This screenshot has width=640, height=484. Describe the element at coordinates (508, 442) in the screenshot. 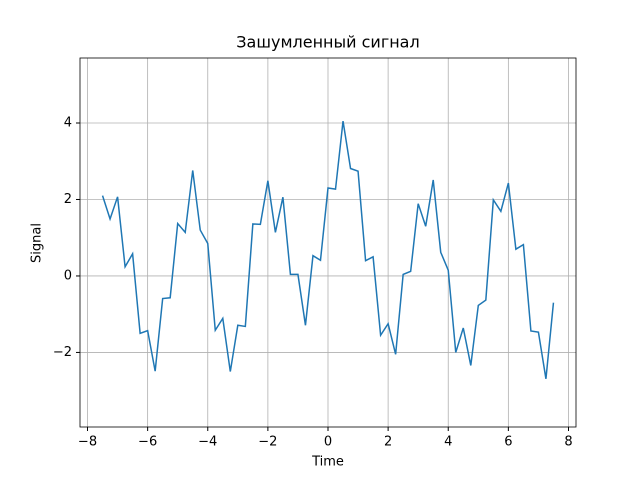

I see `x-tick-label: 6` at that location.